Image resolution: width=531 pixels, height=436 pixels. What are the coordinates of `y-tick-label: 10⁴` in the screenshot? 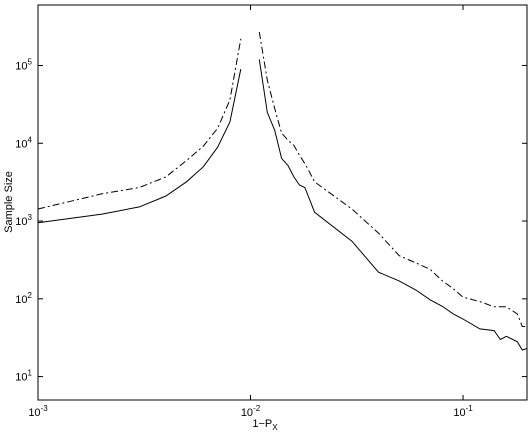 It's located at (23, 142).